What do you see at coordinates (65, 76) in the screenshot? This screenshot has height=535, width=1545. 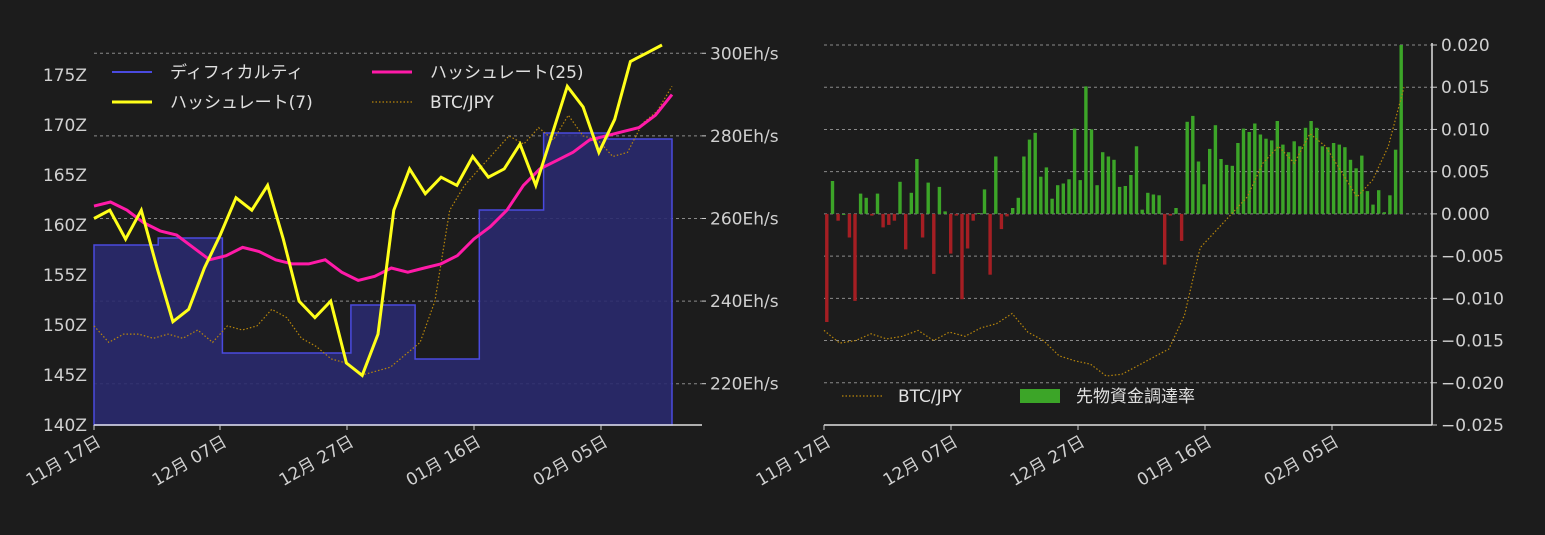 I see `y-left-tick-label: 175Z` at bounding box center [65, 76].